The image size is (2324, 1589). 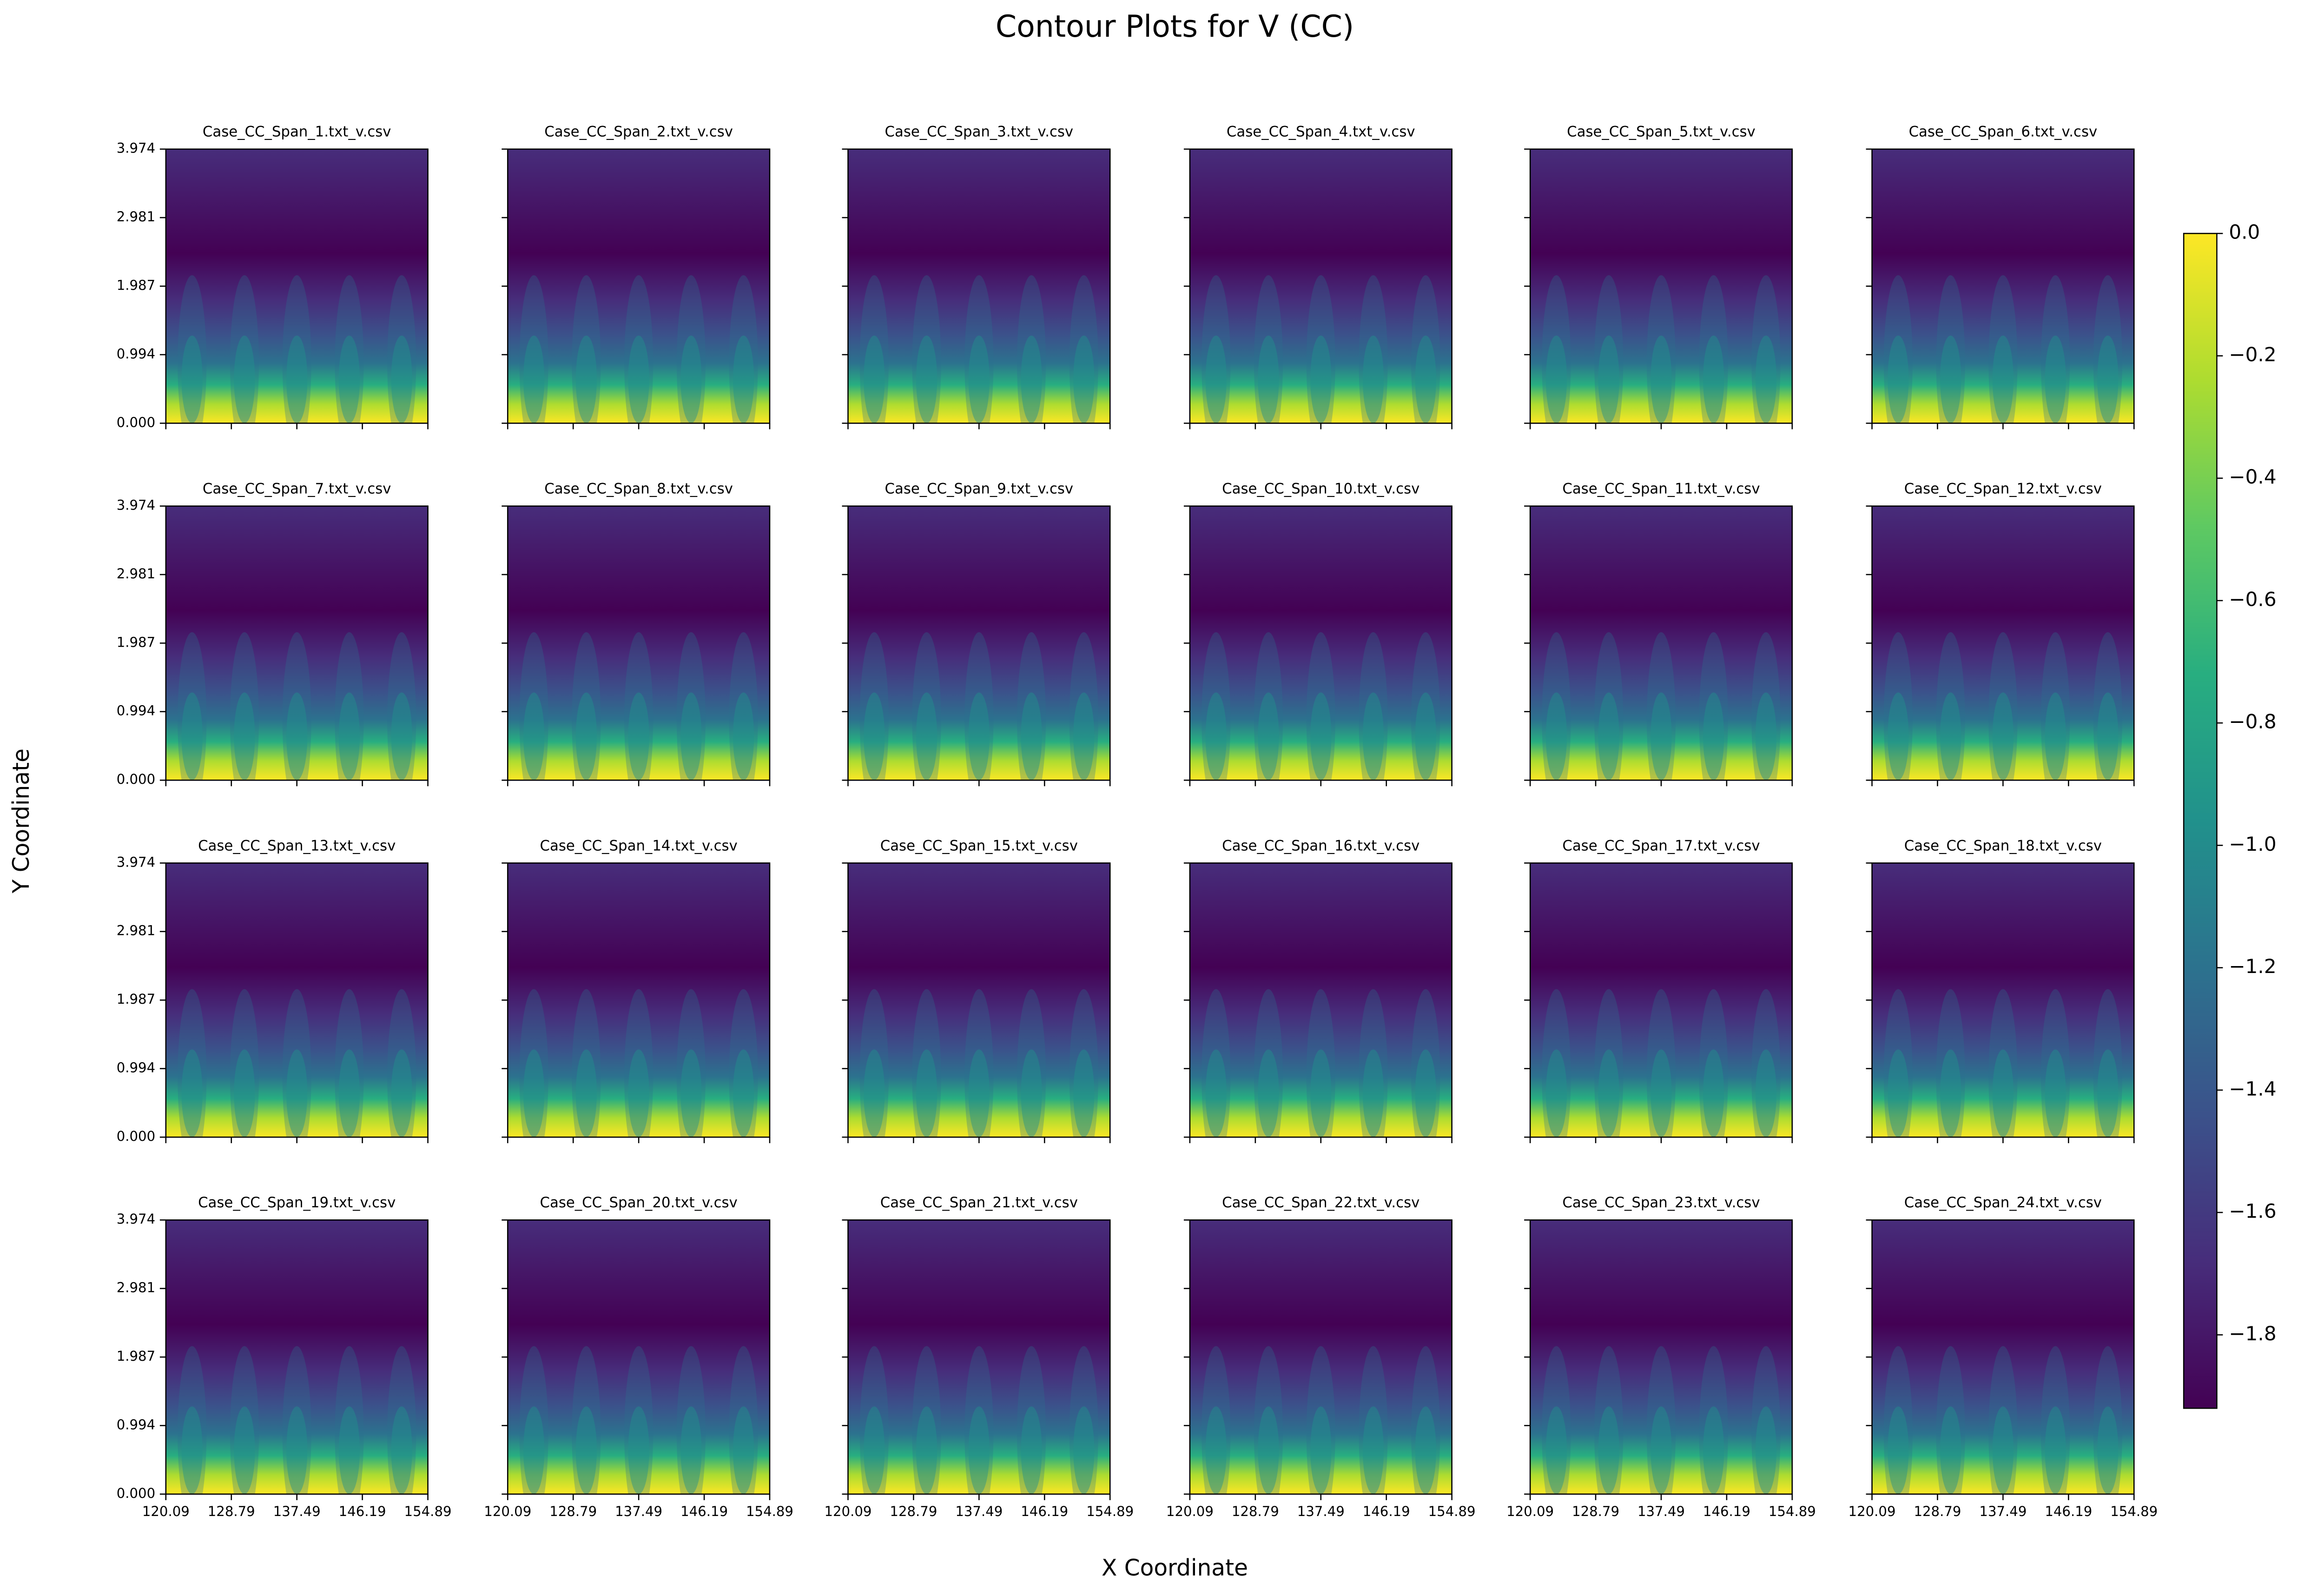 What do you see at coordinates (639, 845) in the screenshot?
I see `subplot-title: Case_CC_Span_14.txt_v.csv` at bounding box center [639, 845].